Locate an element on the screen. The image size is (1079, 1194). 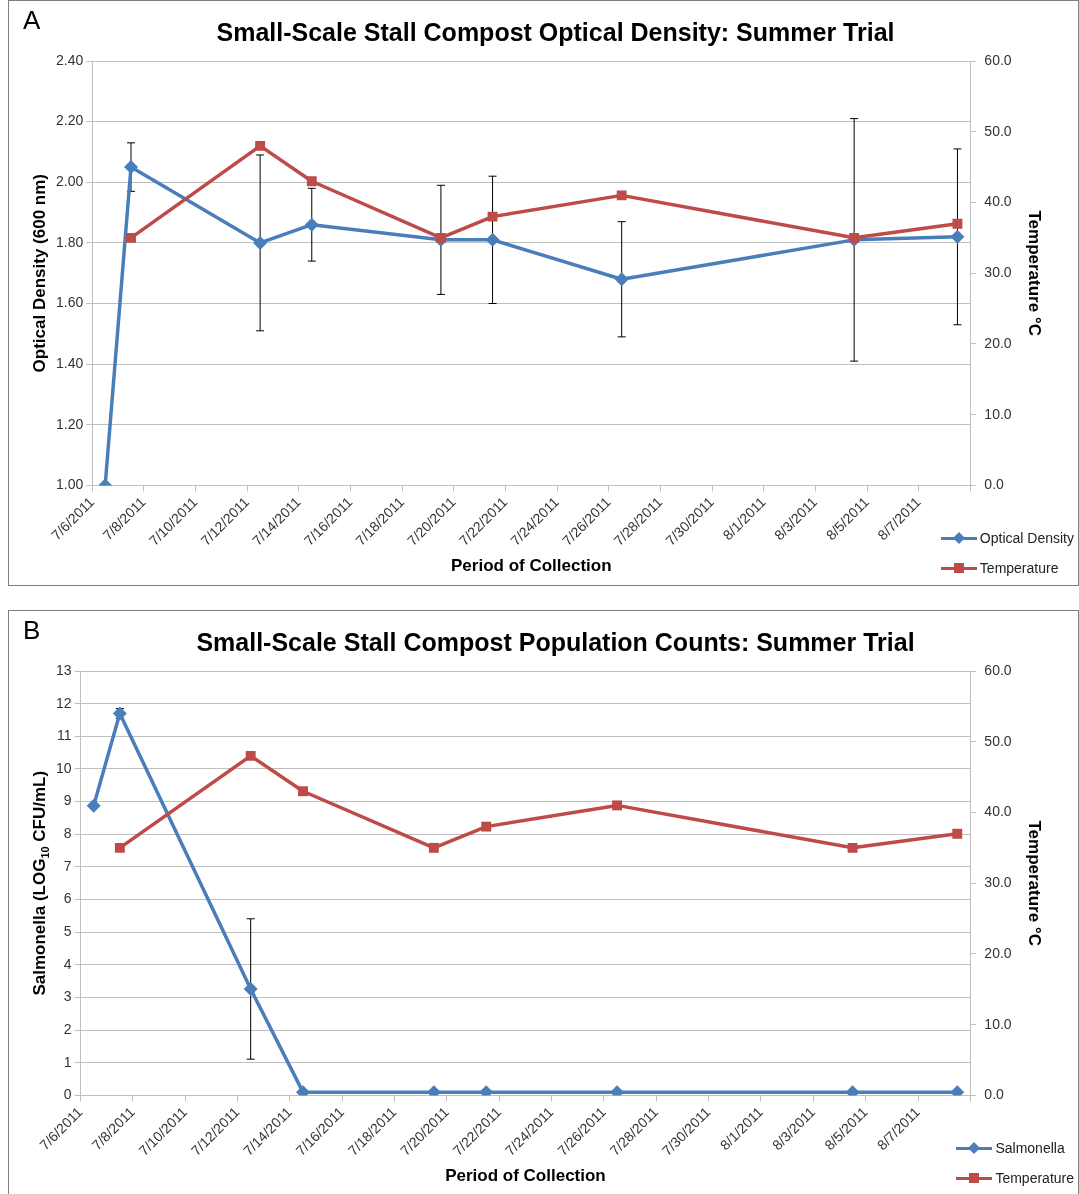
legend-label: Salmonella is located at coordinates (1030, 1148).